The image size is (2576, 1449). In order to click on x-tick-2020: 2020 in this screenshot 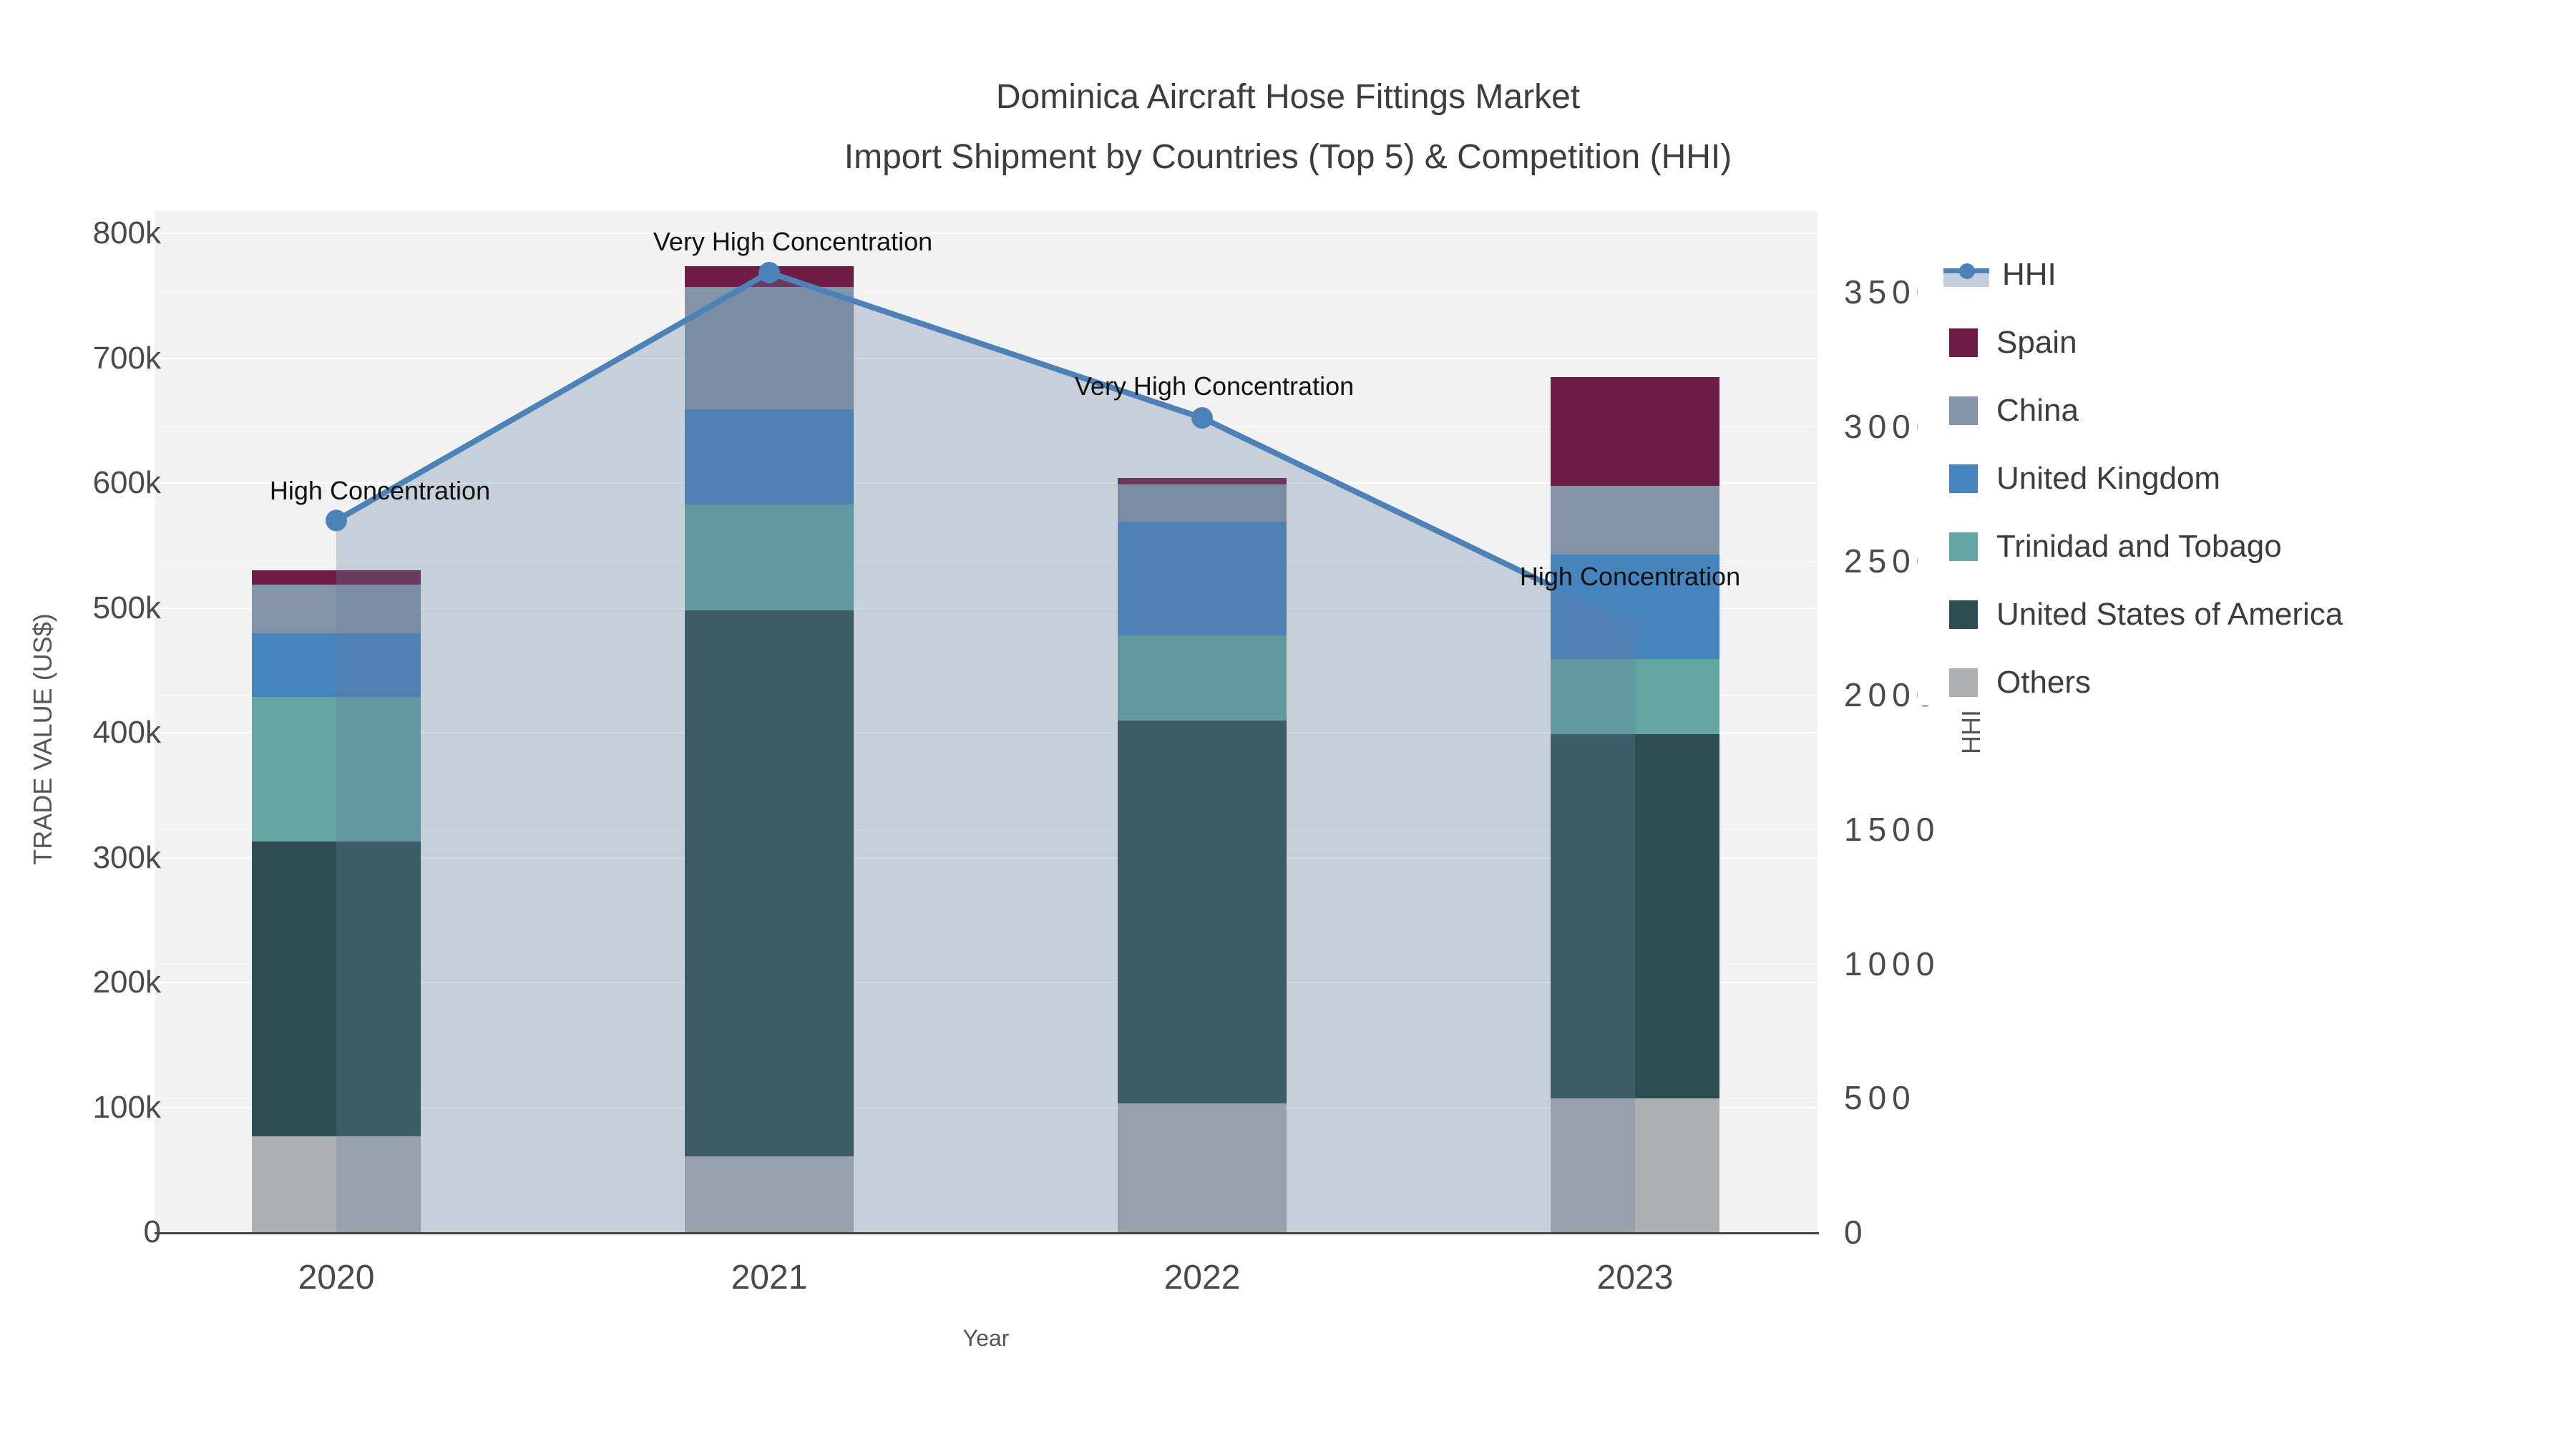, I will do `click(336, 1278)`.